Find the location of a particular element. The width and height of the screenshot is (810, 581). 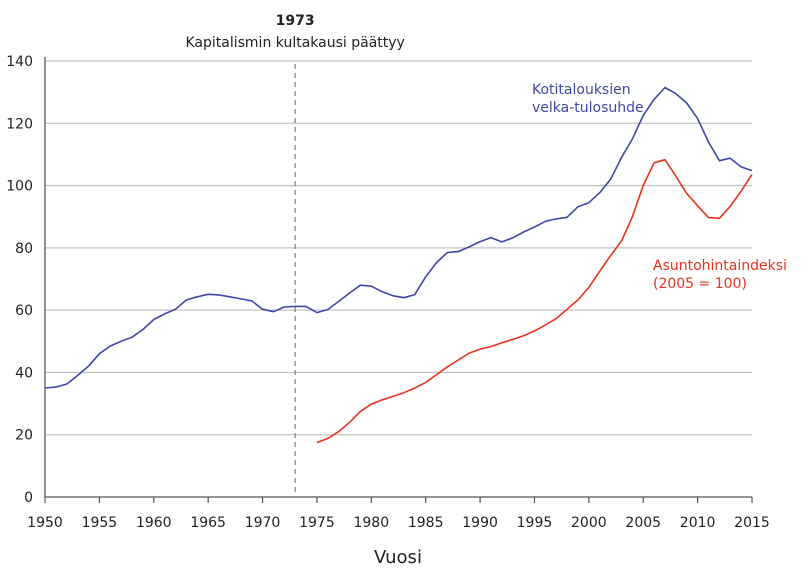

x-tick-label: 2015 is located at coordinates (752, 523).